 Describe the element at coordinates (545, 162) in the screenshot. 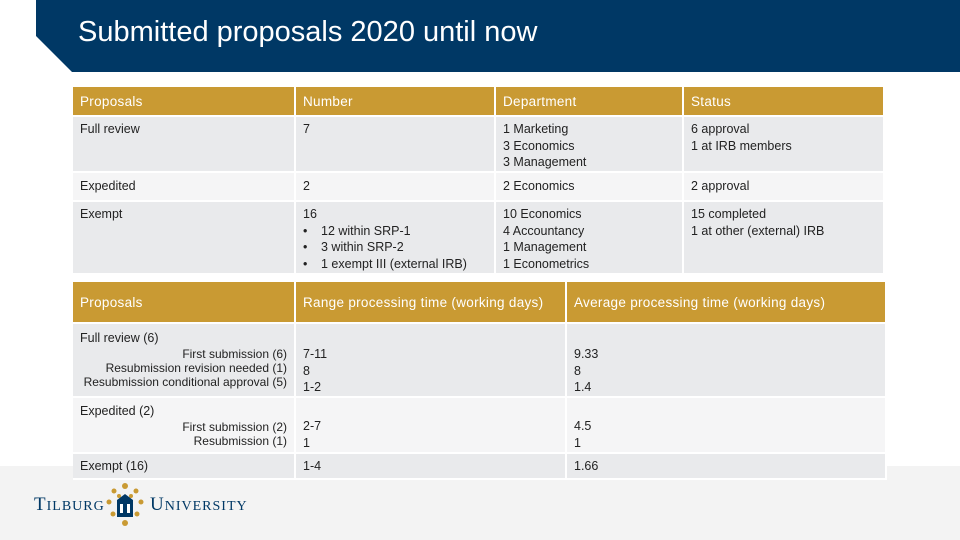

I see `department-line: 3 Management` at that location.